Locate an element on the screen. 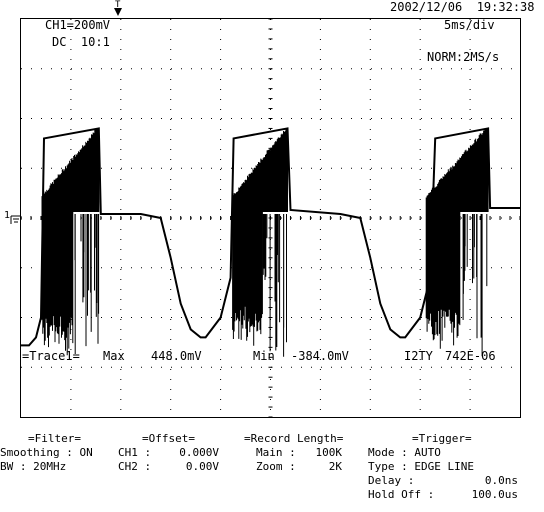 Image resolution: width=544 pixels, height=512 pixels. filter-title: =Filter= is located at coordinates (54, 438).